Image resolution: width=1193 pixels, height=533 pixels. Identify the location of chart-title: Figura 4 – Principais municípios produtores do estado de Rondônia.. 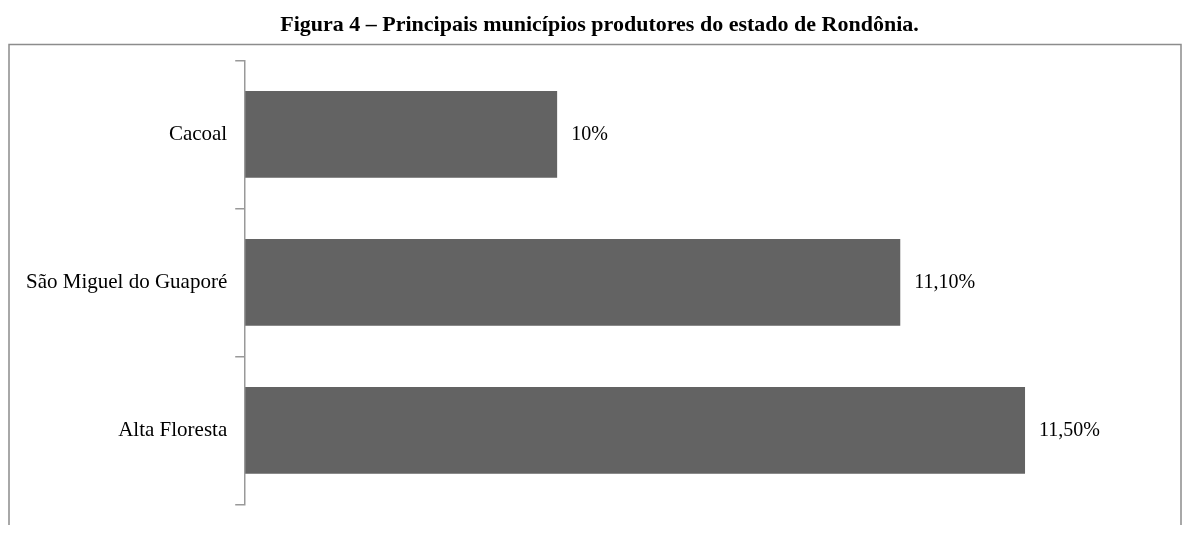
(599, 23).